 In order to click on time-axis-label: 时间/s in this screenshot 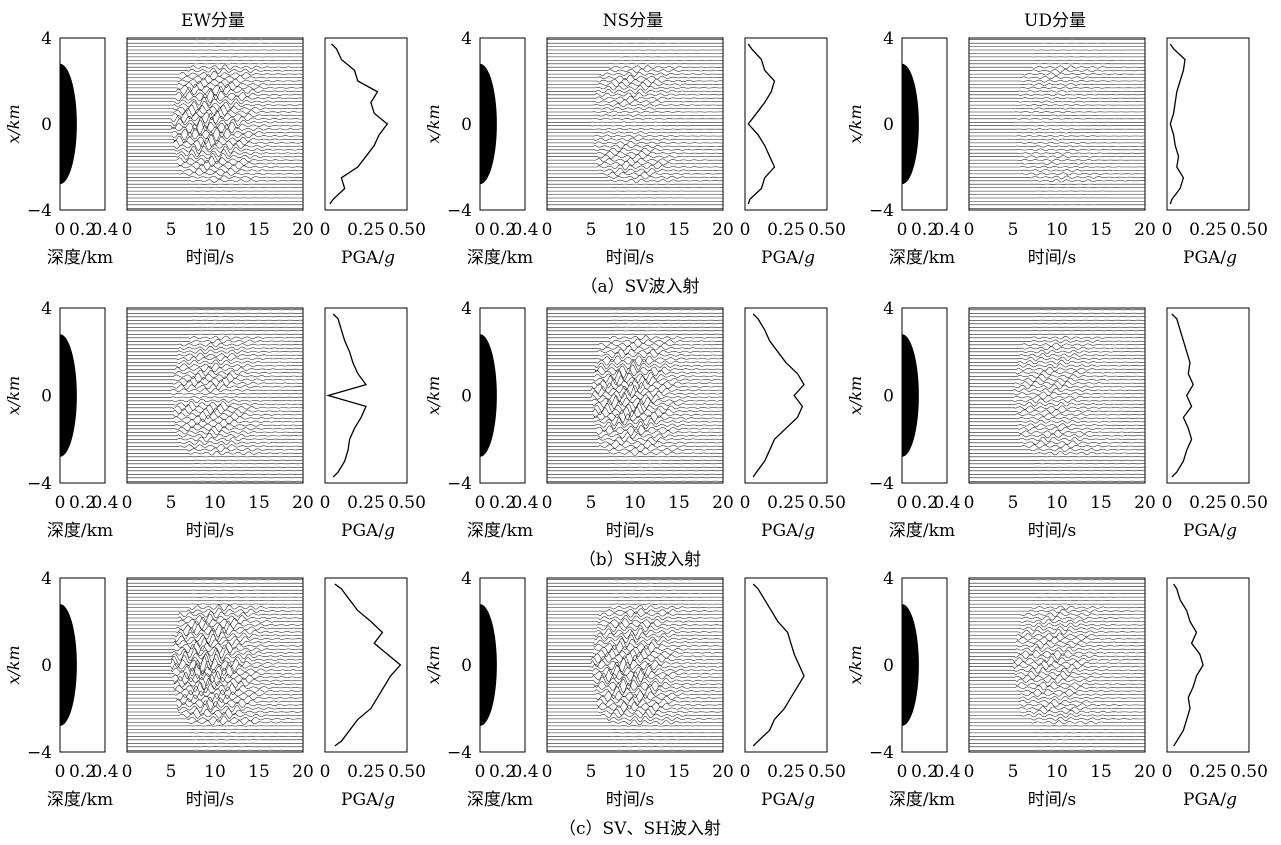, I will do `click(1052, 800)`.